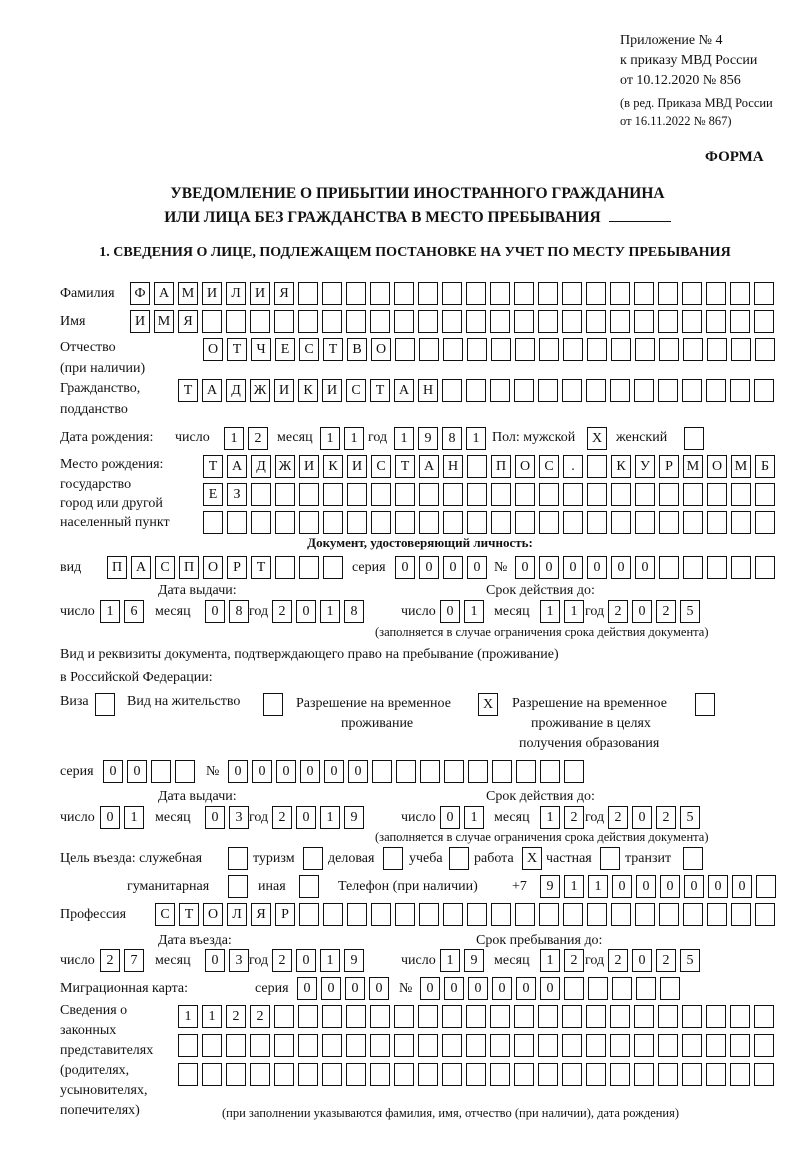 Image resolution: width=800 pixels, height=1163 pixels. What do you see at coordinates (238, 858) in the screenshot?
I see `purpose-official-checkbox` at bounding box center [238, 858].